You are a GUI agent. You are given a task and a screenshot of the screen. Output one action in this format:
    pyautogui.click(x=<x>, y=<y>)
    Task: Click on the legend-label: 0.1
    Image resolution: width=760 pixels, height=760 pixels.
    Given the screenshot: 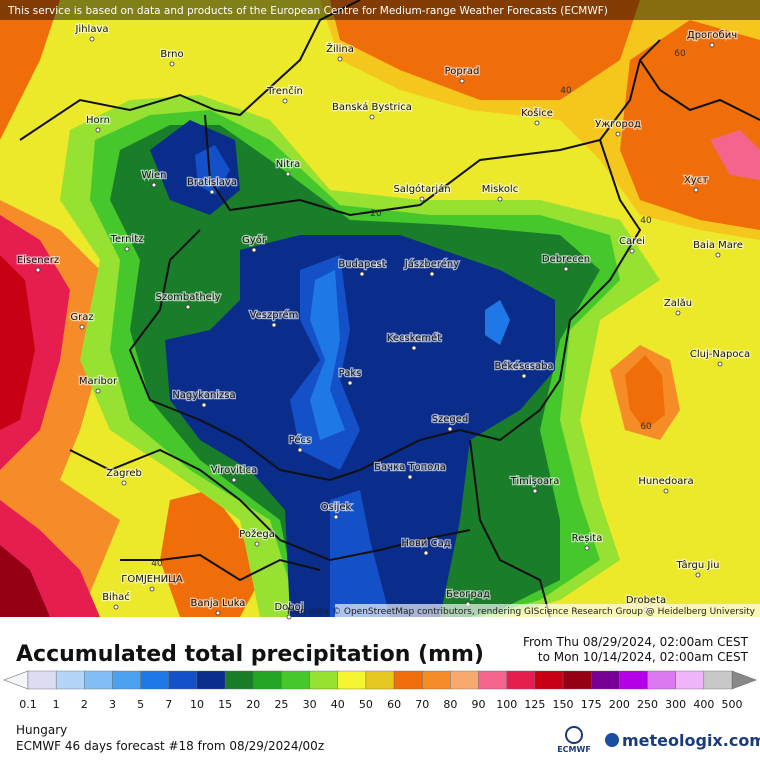 What is the action you would take?
    pyautogui.click(x=28, y=704)
    